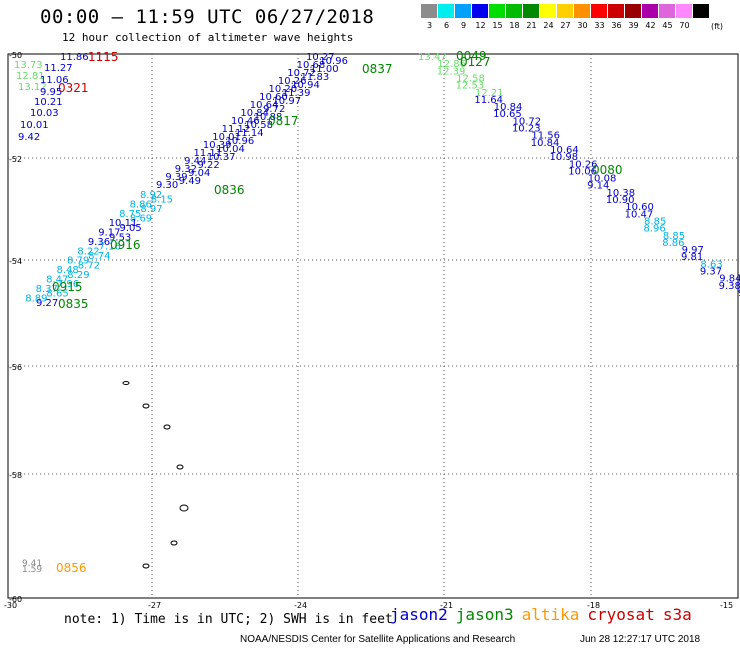  What do you see at coordinates (639, 214) in the screenshot?
I see `wave-height-label: 10.47` at bounding box center [639, 214].